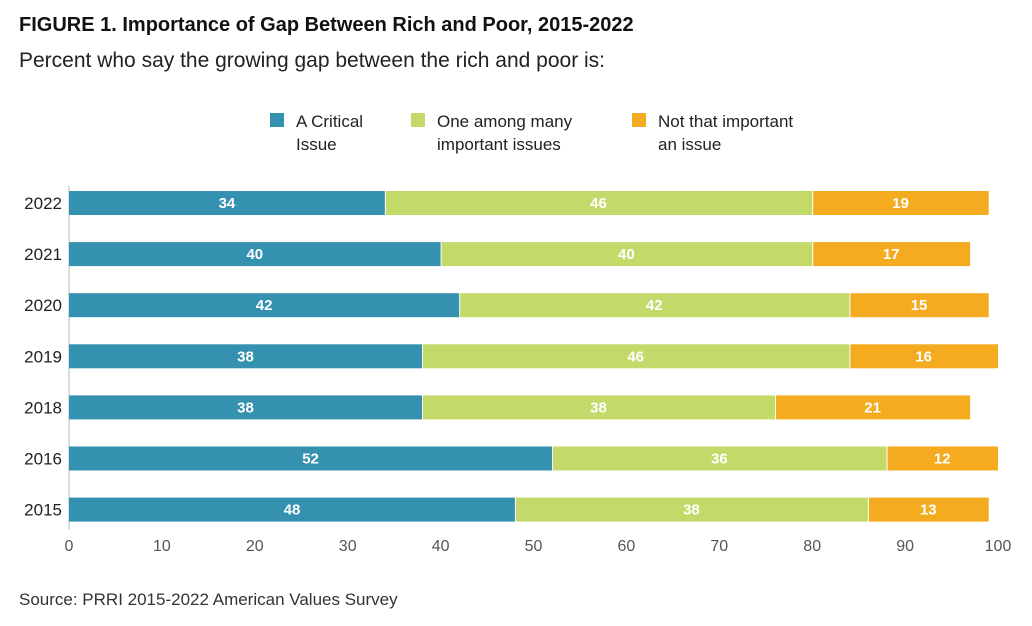 This screenshot has height=626, width=1032. What do you see at coordinates (534, 546) in the screenshot?
I see `x-tick-50: 50` at bounding box center [534, 546].